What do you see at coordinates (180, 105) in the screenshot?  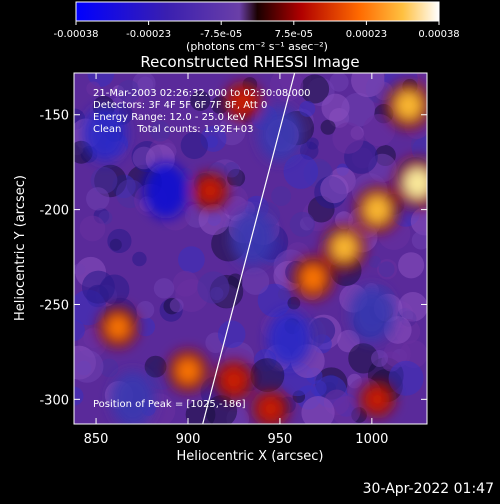 I see `annotation-detectors: Detectors: 3F 4F 5F 6F 7F 8F, Att 0` at bounding box center [180, 105].